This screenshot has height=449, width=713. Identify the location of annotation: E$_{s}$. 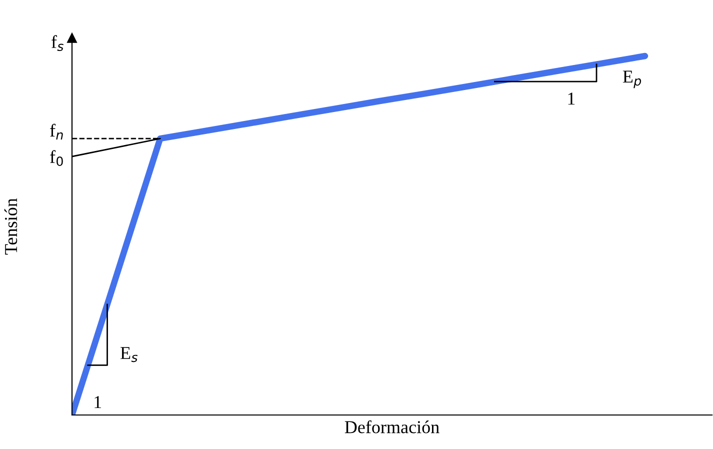
(129, 354).